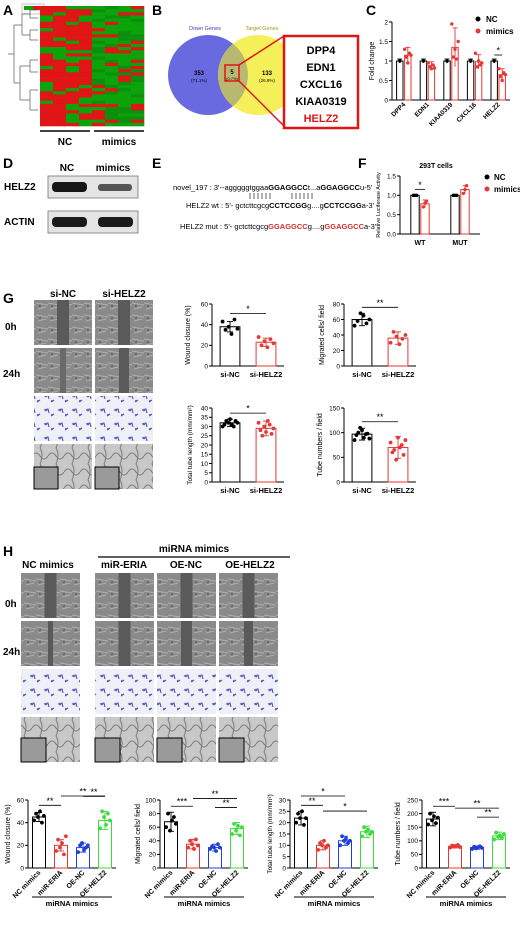 This screenshot has height=952, width=520. What do you see at coordinates (321, 85) in the screenshot?
I see `gene-cxcl16: CXCL16` at bounding box center [321, 85].